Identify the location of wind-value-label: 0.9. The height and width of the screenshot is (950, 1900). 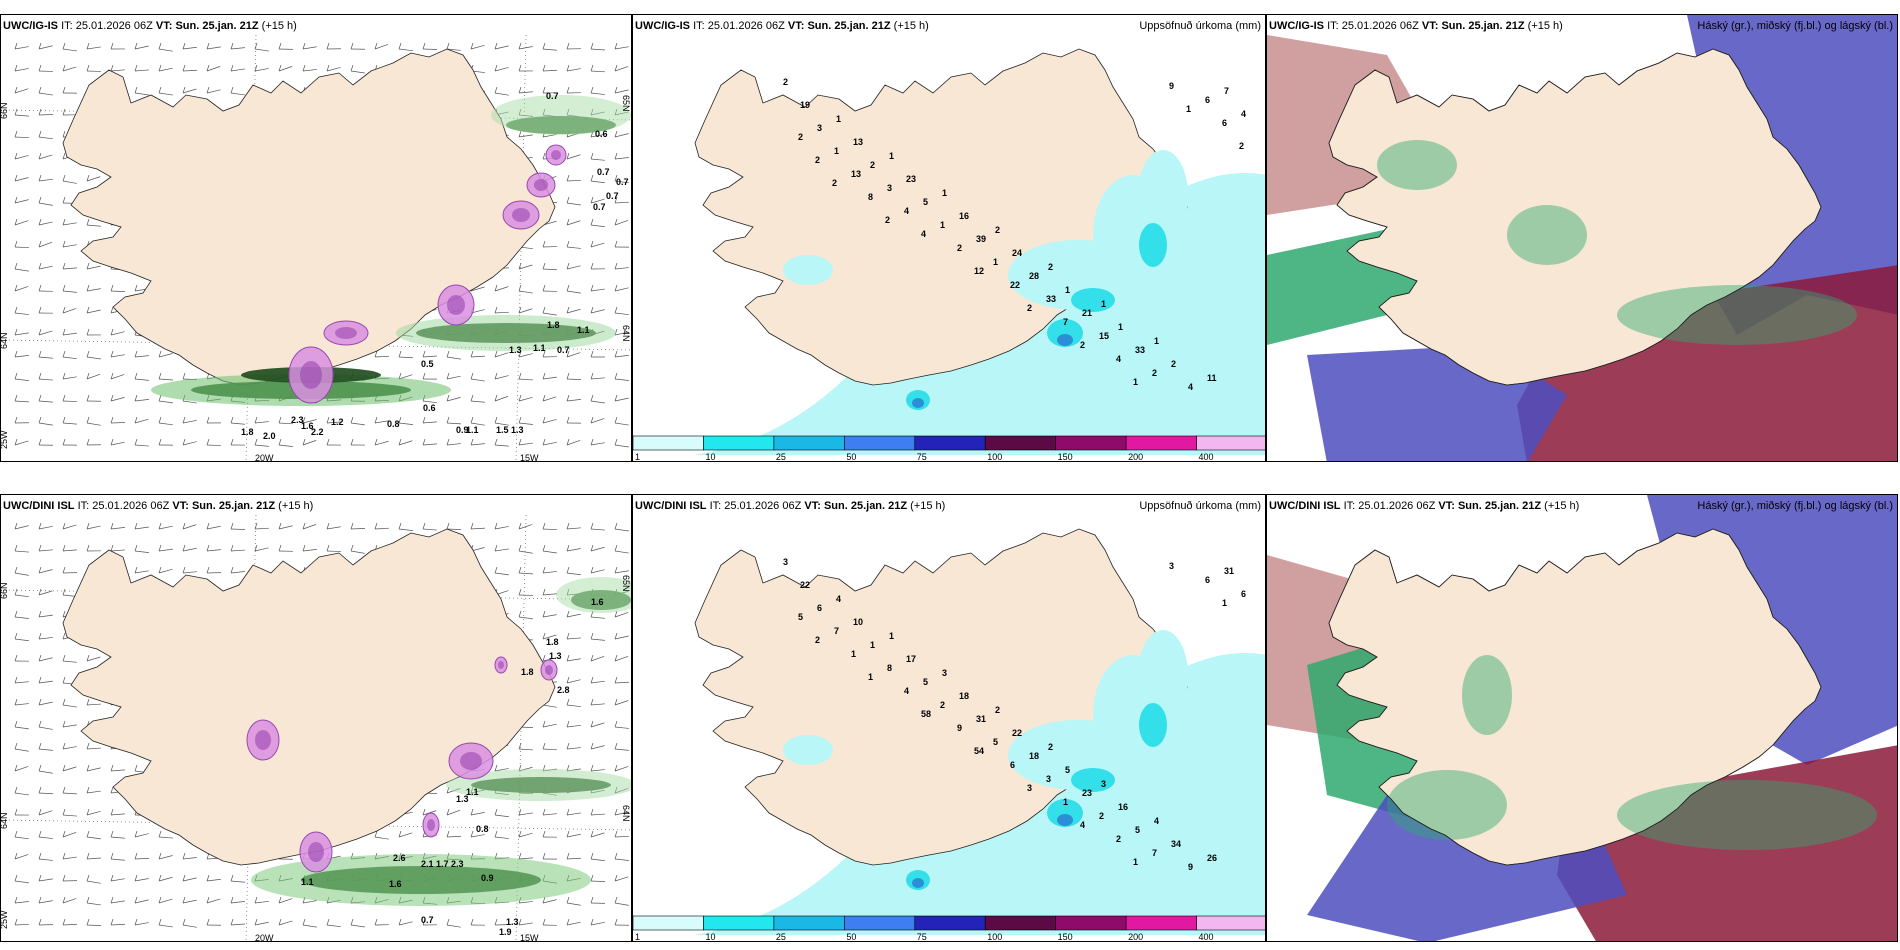
(462, 430).